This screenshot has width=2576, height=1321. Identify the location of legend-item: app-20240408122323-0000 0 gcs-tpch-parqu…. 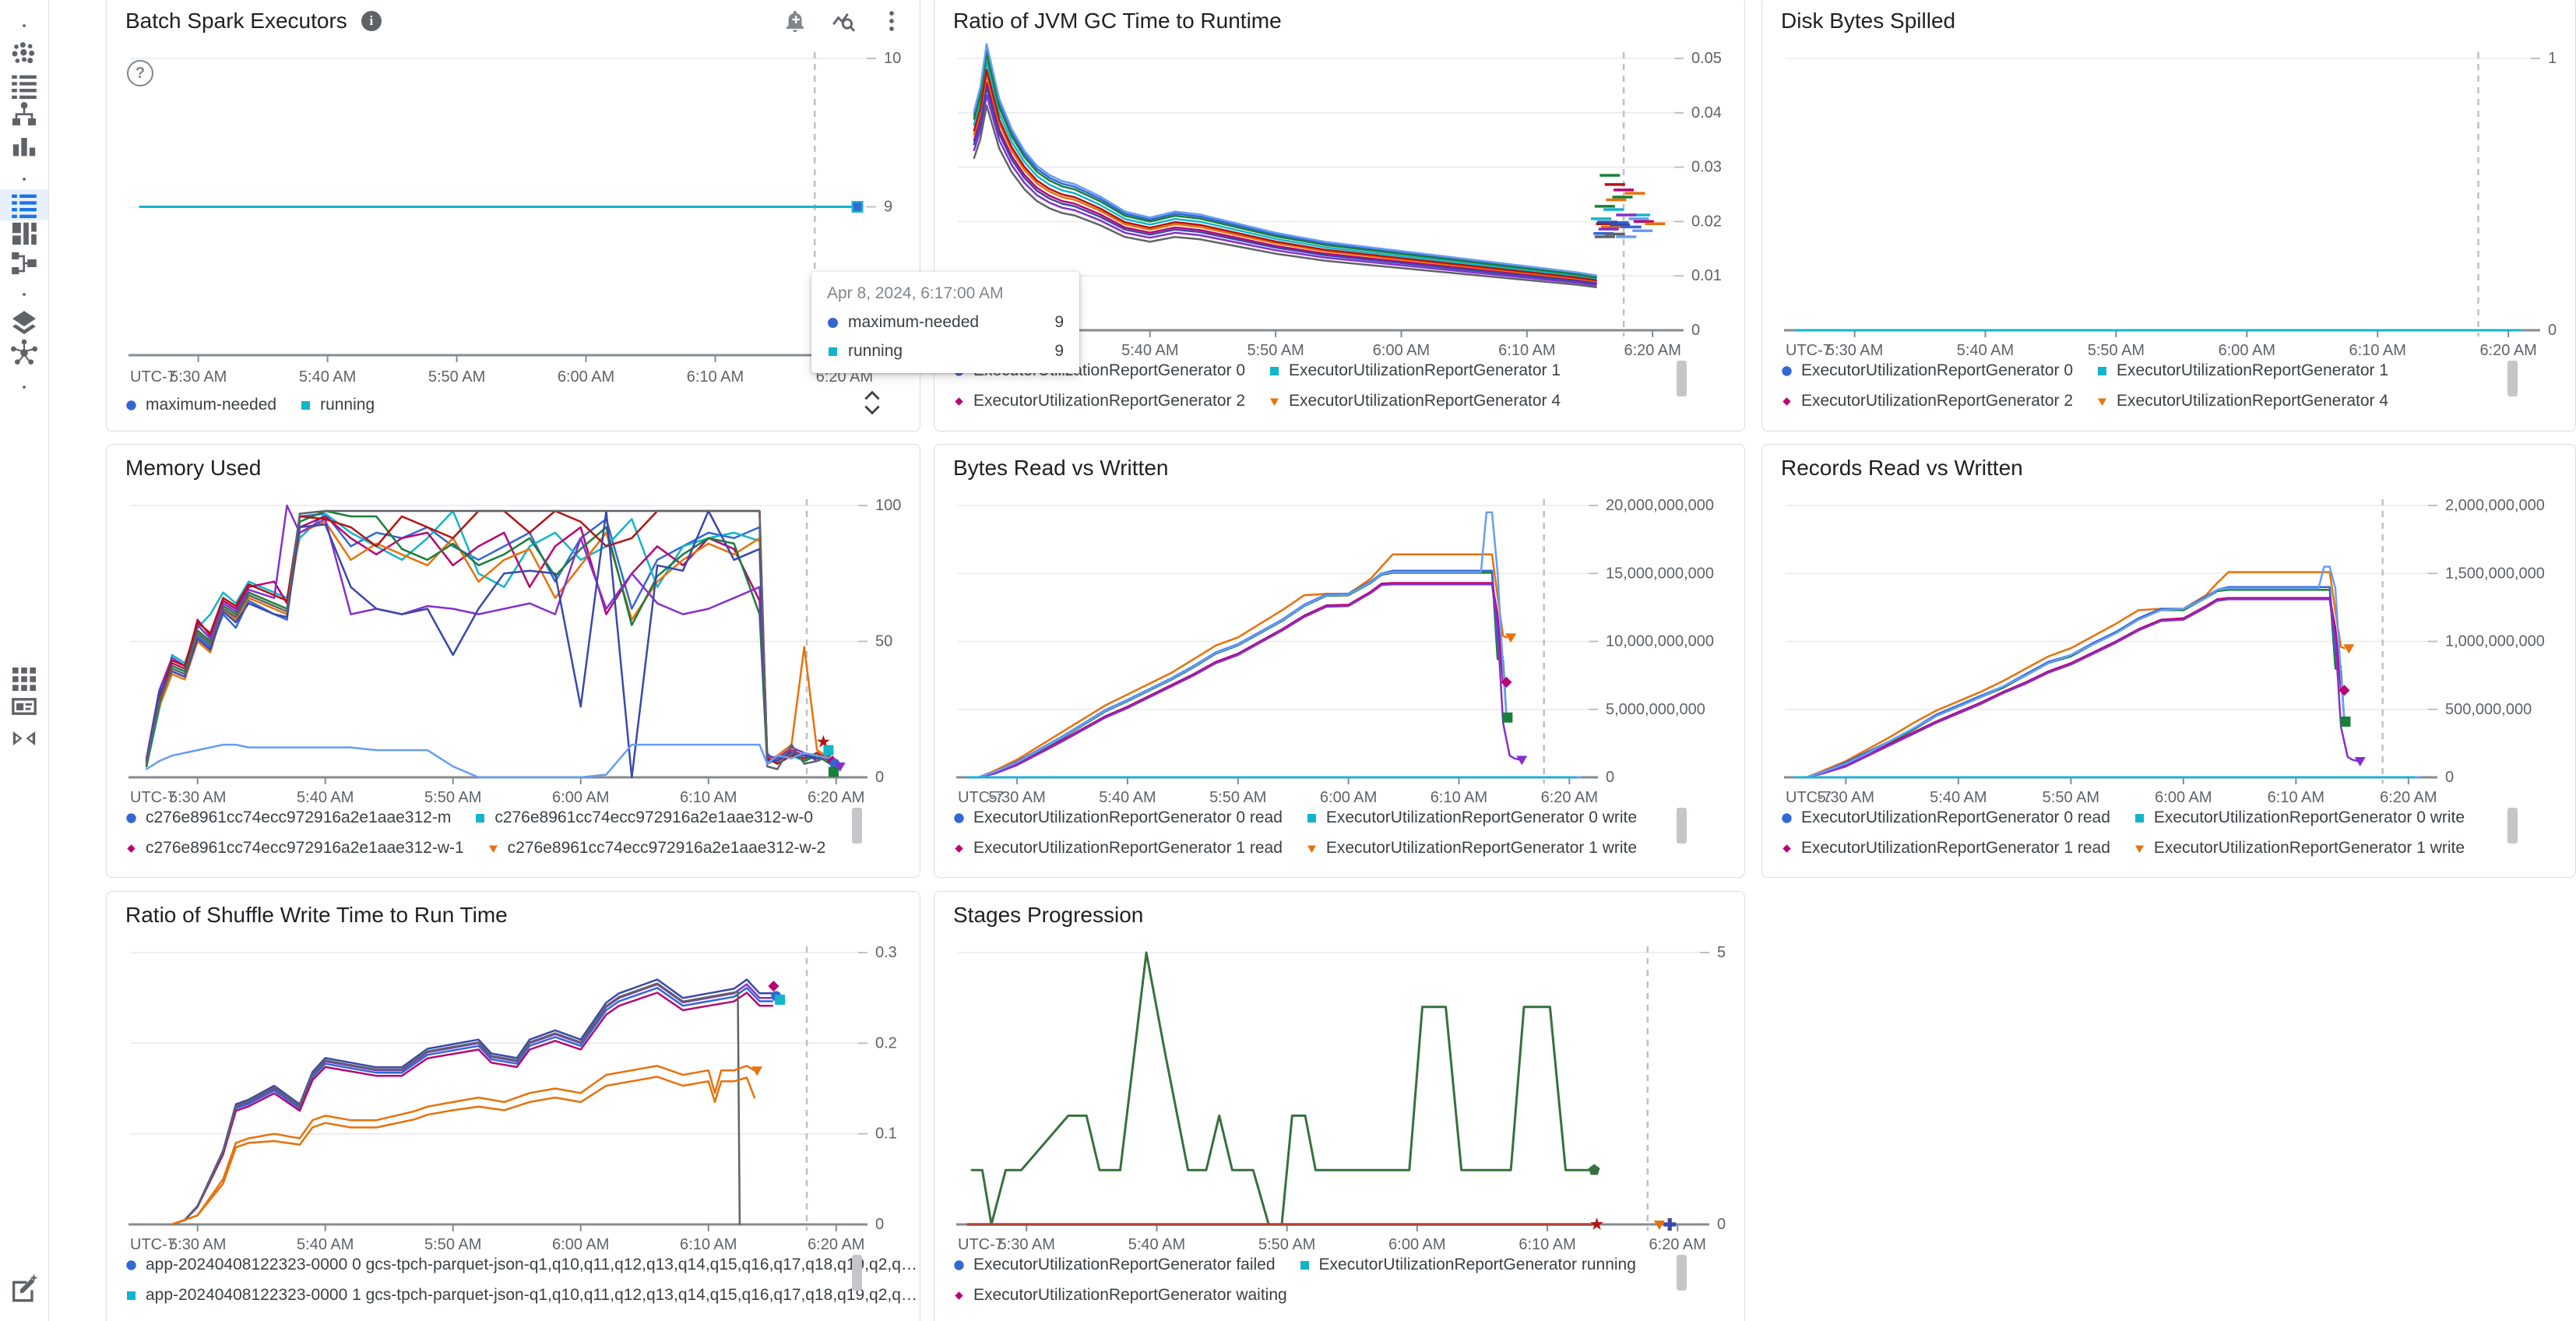
(521, 1265).